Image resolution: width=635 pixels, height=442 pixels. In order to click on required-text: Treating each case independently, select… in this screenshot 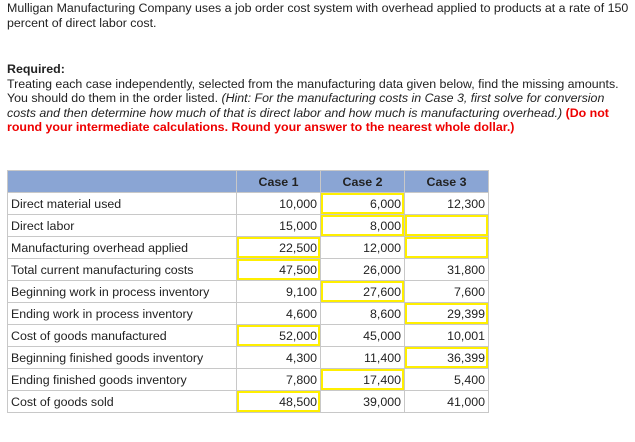, I will do `click(313, 91)`.